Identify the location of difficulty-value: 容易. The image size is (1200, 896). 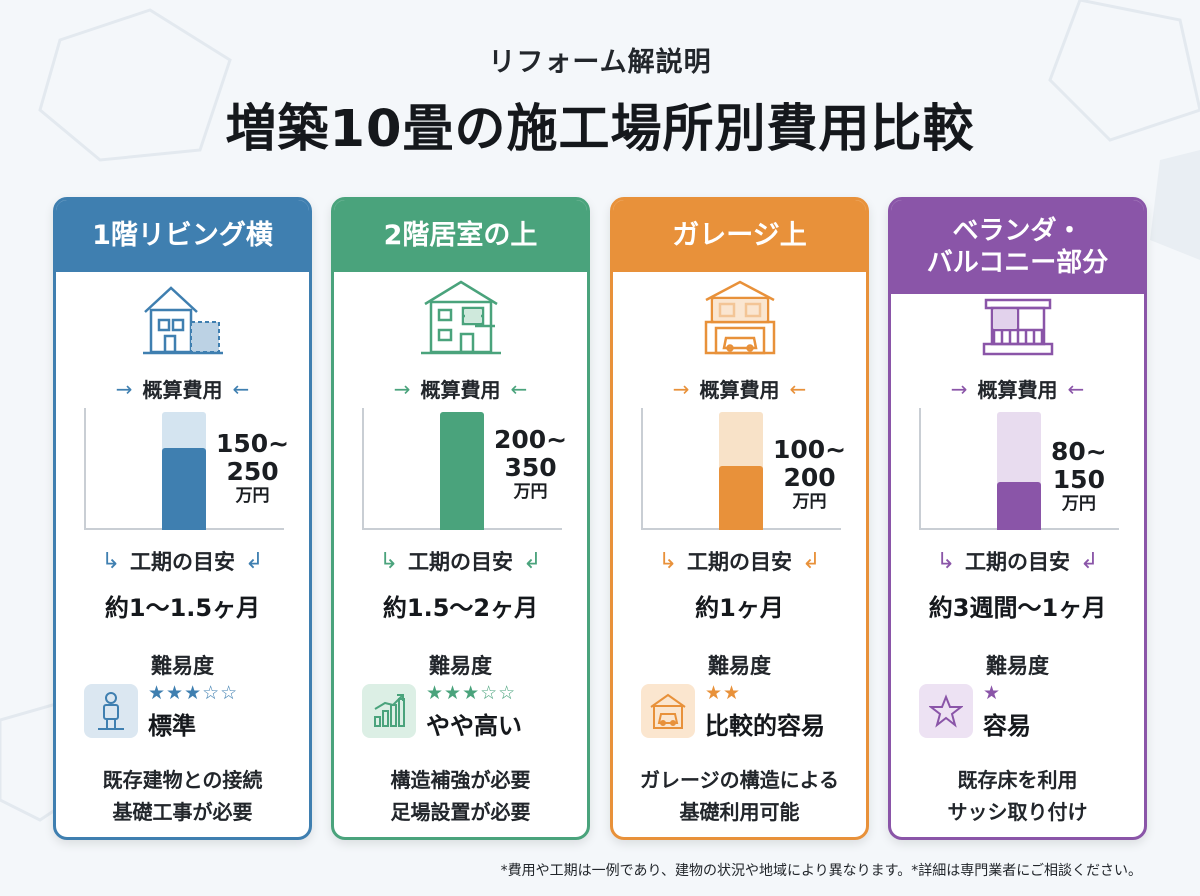
(1007, 726).